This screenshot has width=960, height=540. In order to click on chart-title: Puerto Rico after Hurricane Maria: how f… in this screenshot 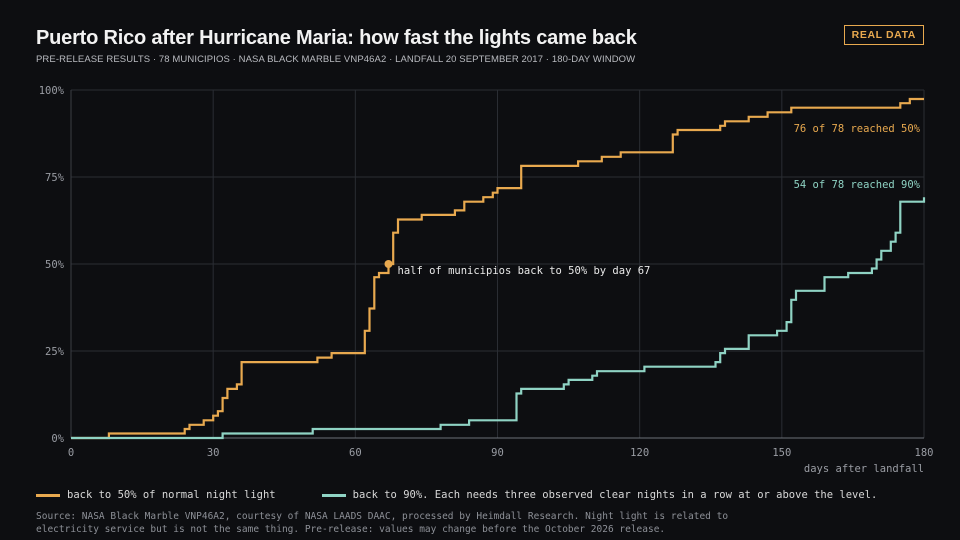, I will do `click(336, 38)`.